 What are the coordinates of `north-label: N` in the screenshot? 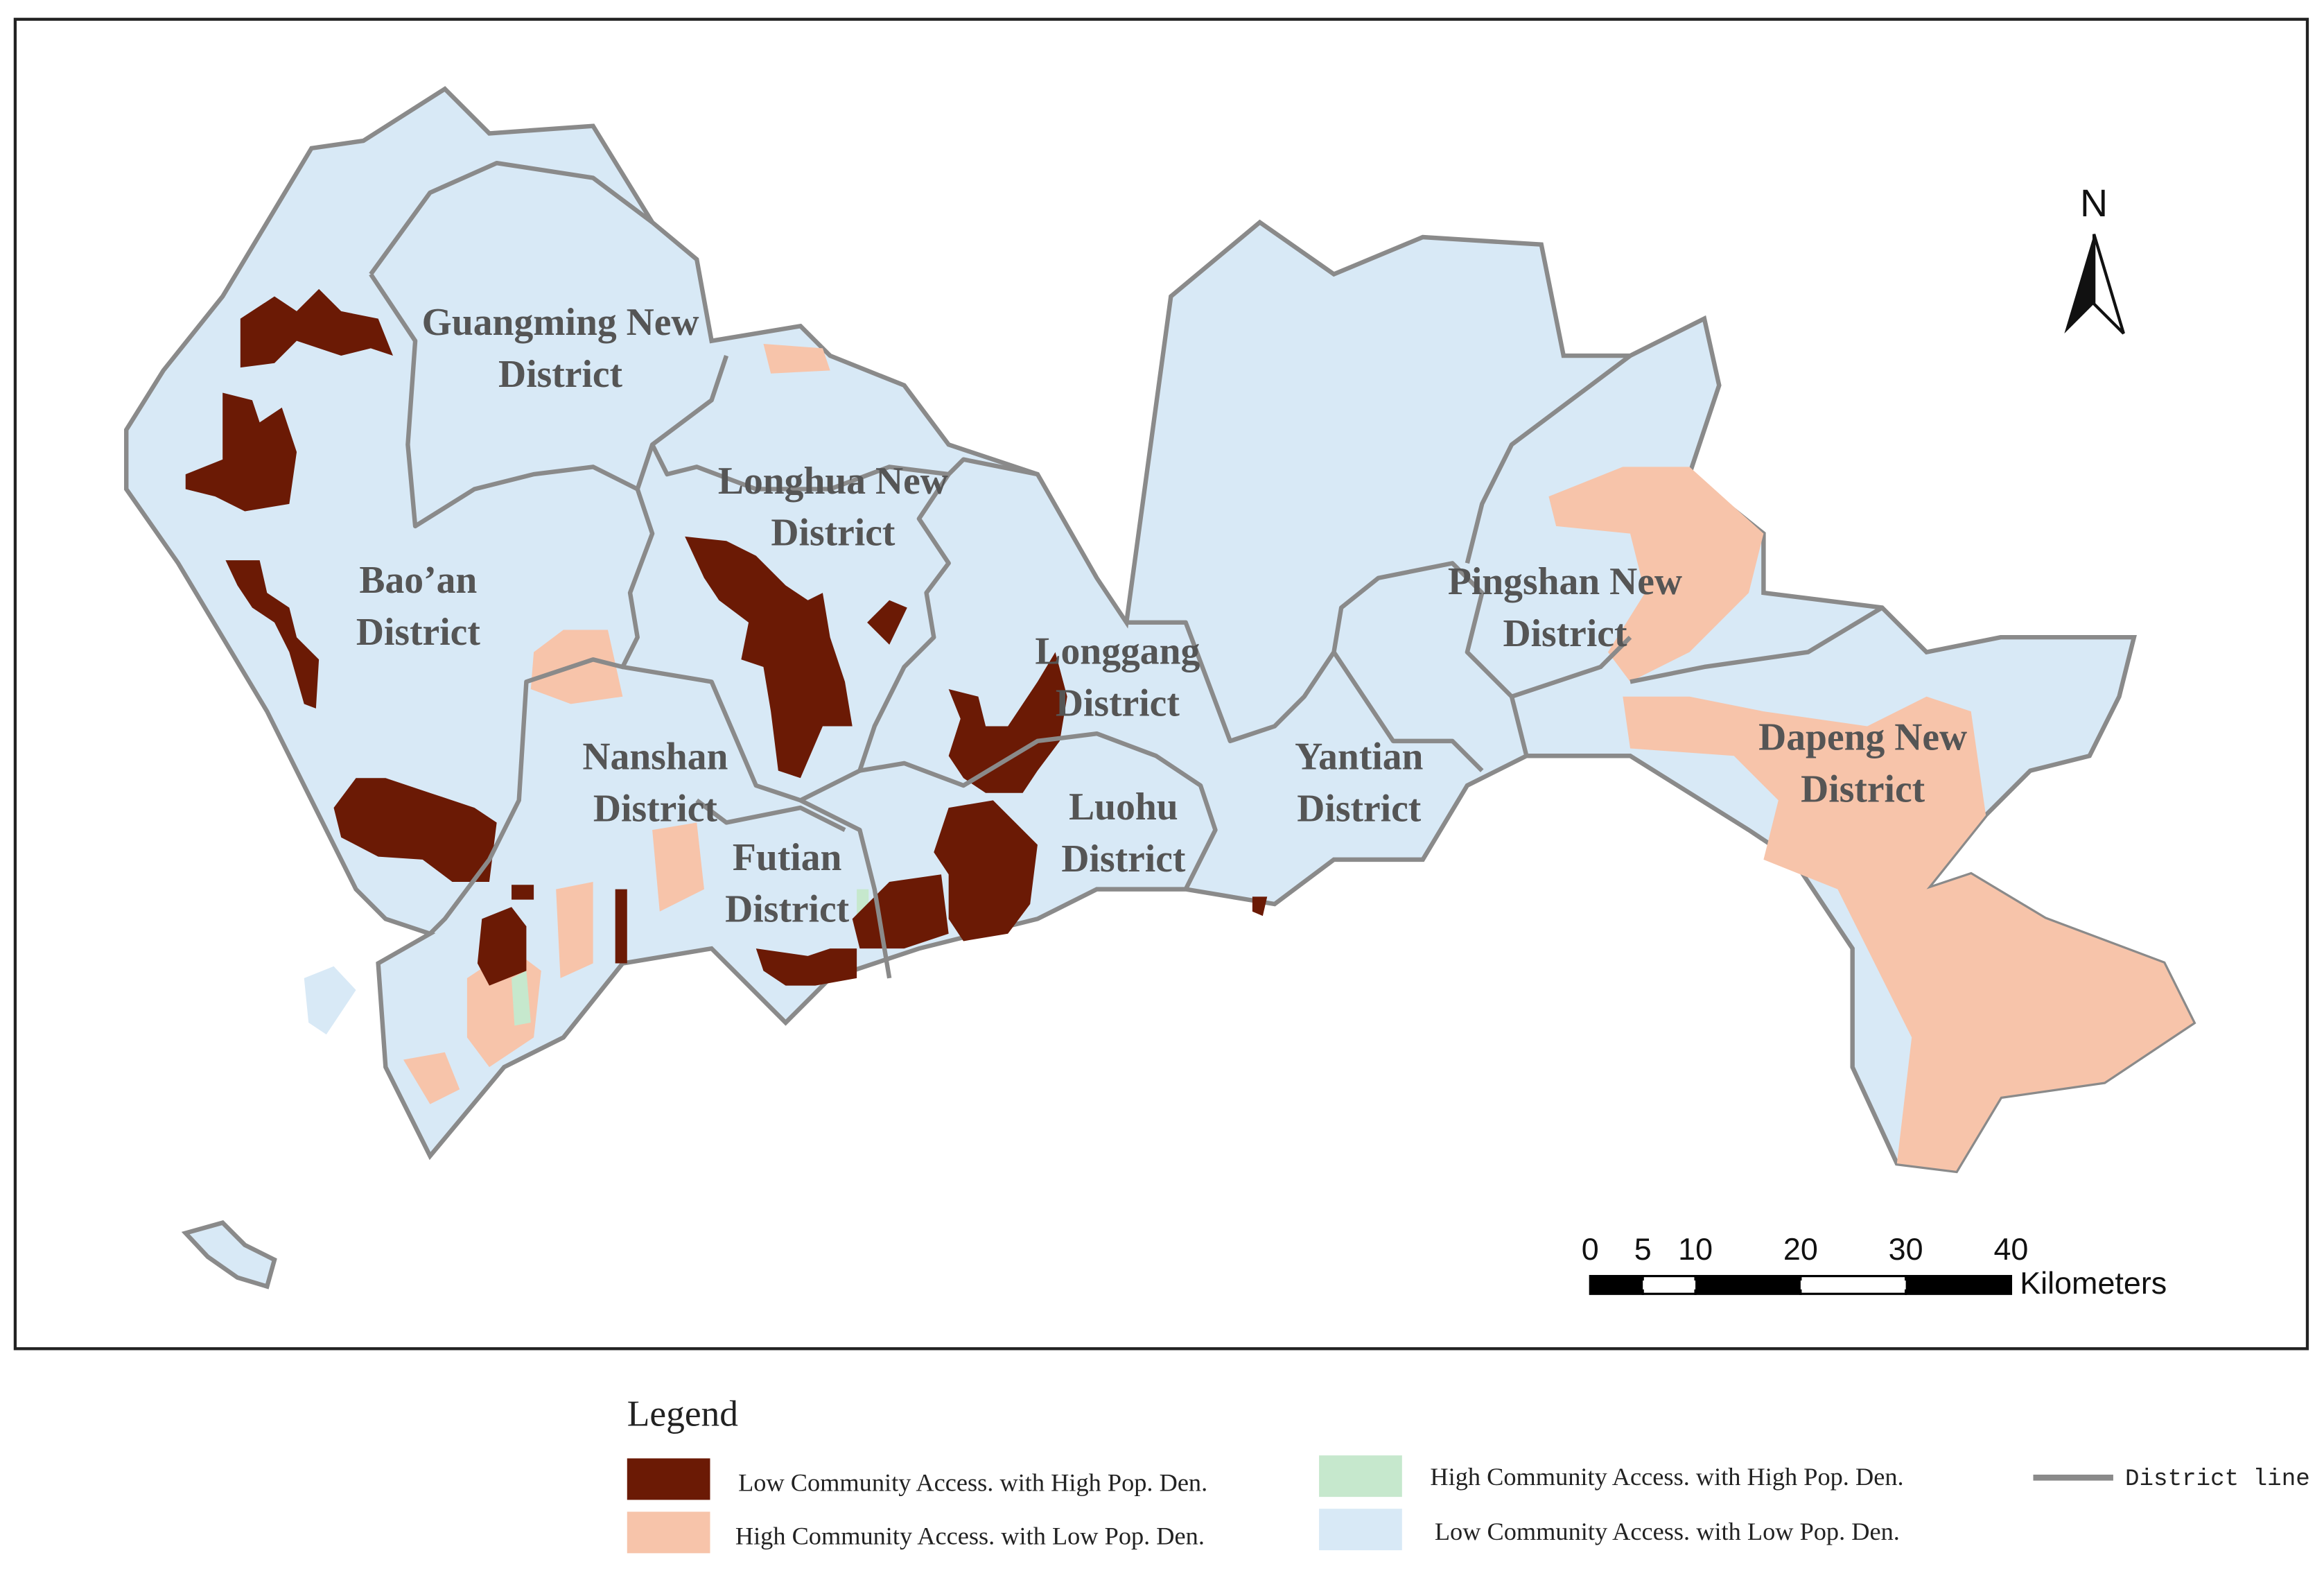 It's located at (2094, 203).